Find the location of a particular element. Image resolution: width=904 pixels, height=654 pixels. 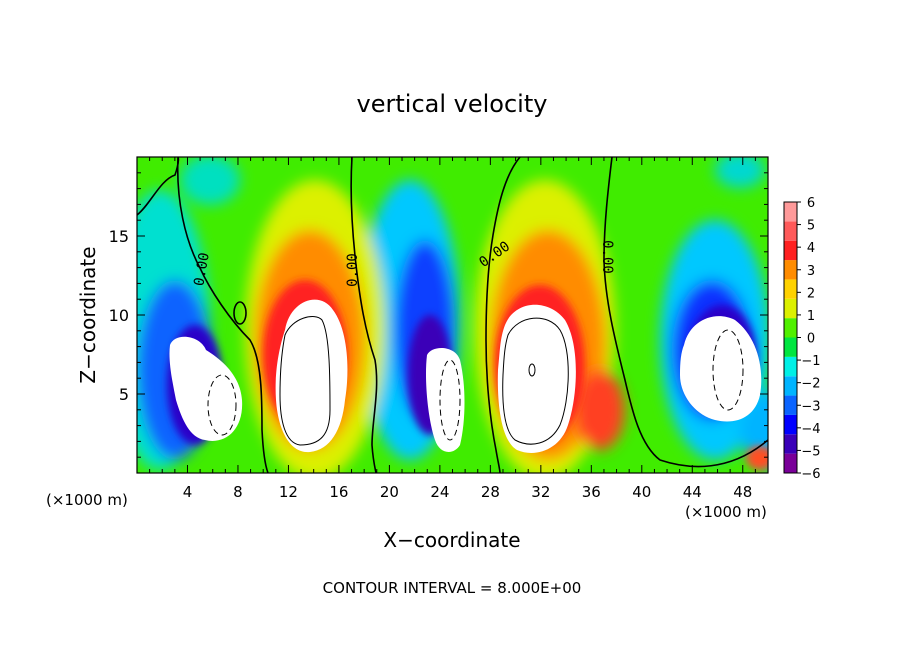

y-tick-label: 10 is located at coordinates (119, 315).